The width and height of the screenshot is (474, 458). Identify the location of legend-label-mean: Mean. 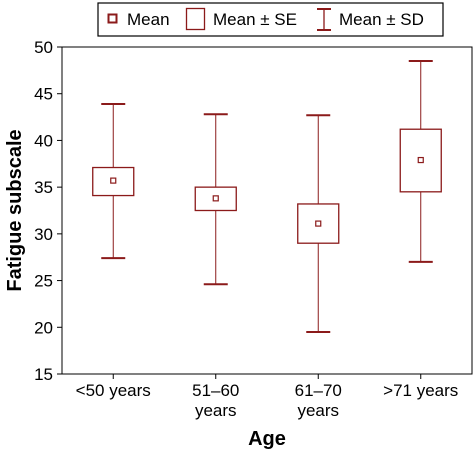
(148, 19).